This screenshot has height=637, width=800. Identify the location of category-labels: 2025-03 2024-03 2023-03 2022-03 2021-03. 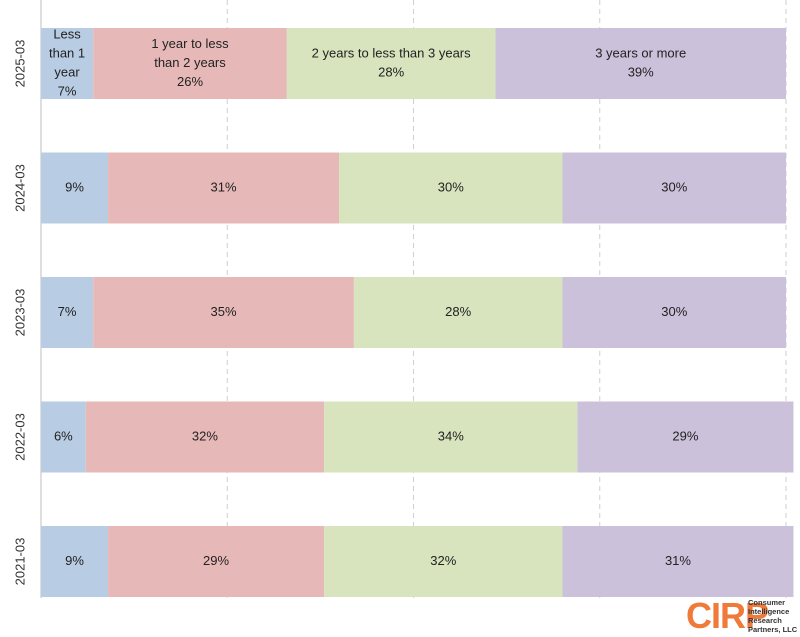
(19, 313).